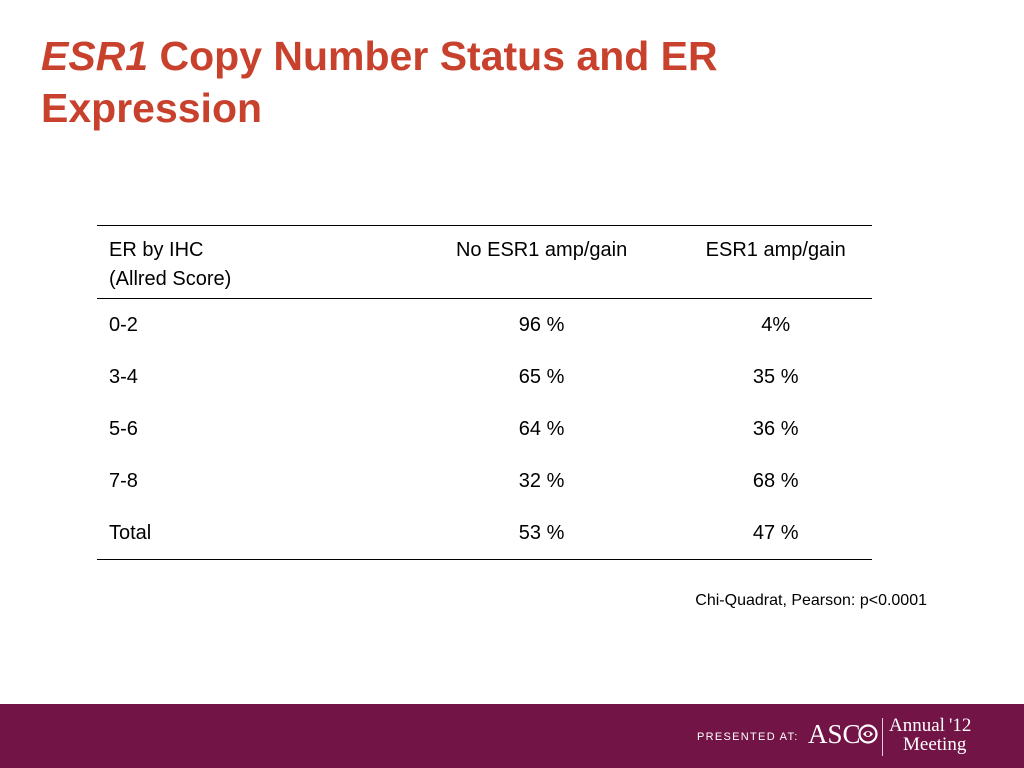 This screenshot has width=1024, height=768. I want to click on cell-amp: 4%, so click(776, 324).